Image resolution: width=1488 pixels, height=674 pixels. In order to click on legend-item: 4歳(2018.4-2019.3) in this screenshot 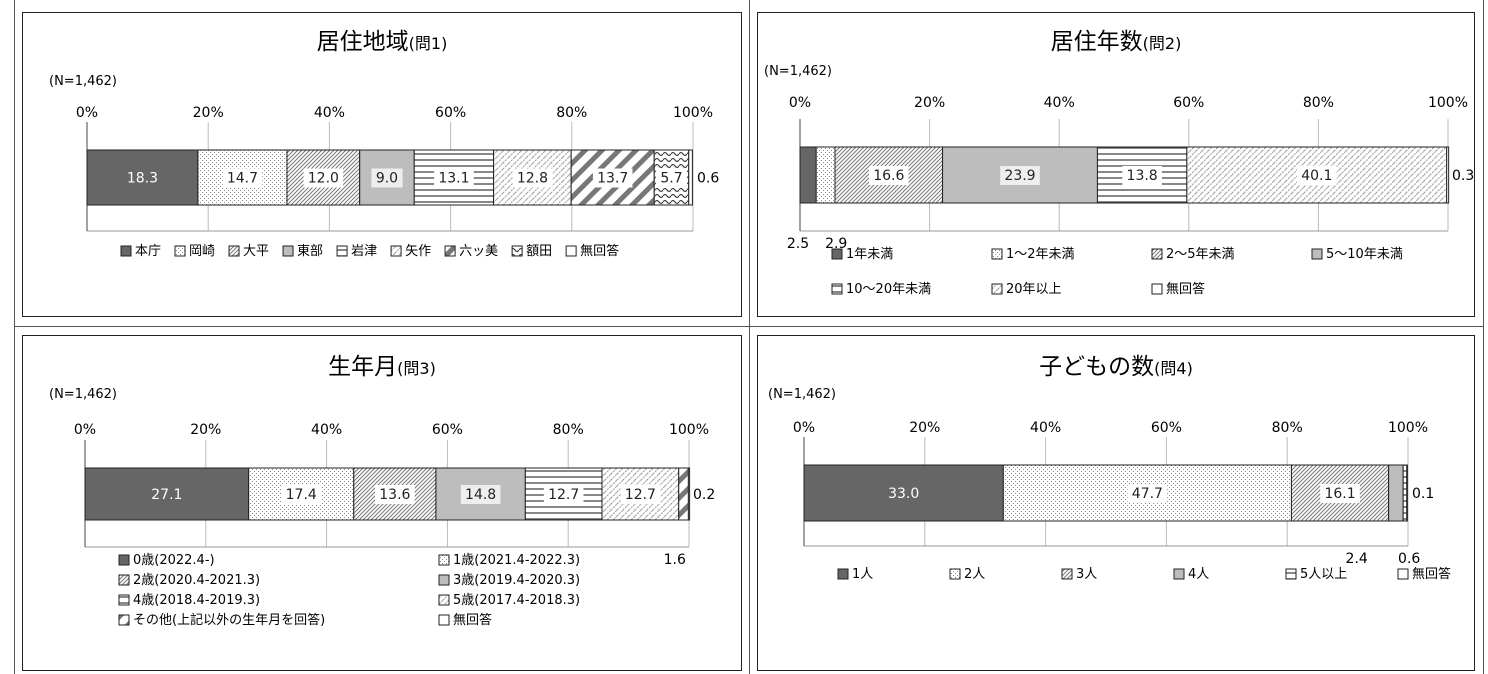, I will do `click(189, 600)`.